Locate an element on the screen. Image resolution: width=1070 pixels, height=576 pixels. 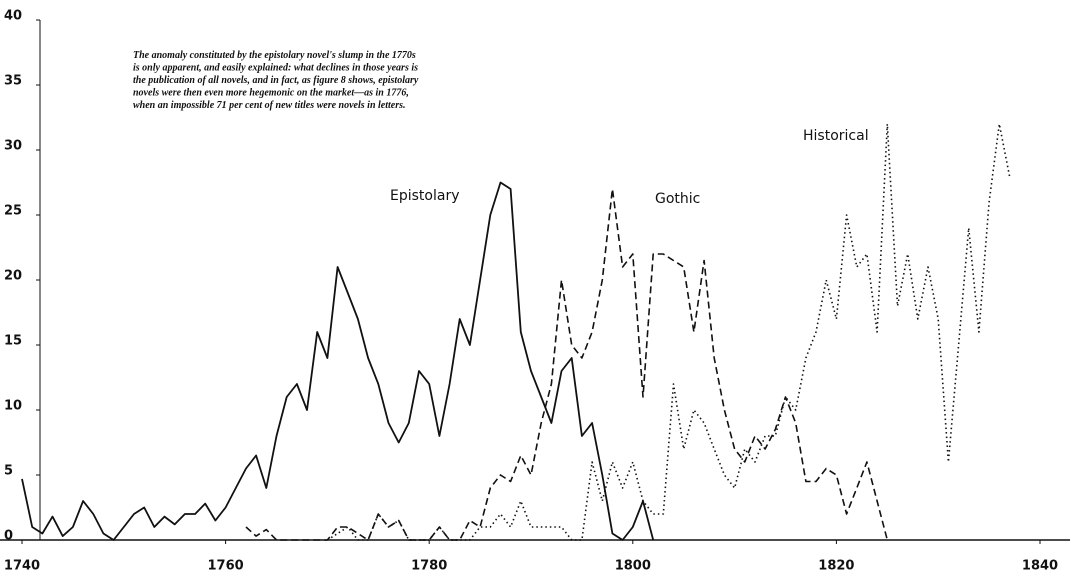
y-tick-label: 0 is located at coordinates (8, 536).